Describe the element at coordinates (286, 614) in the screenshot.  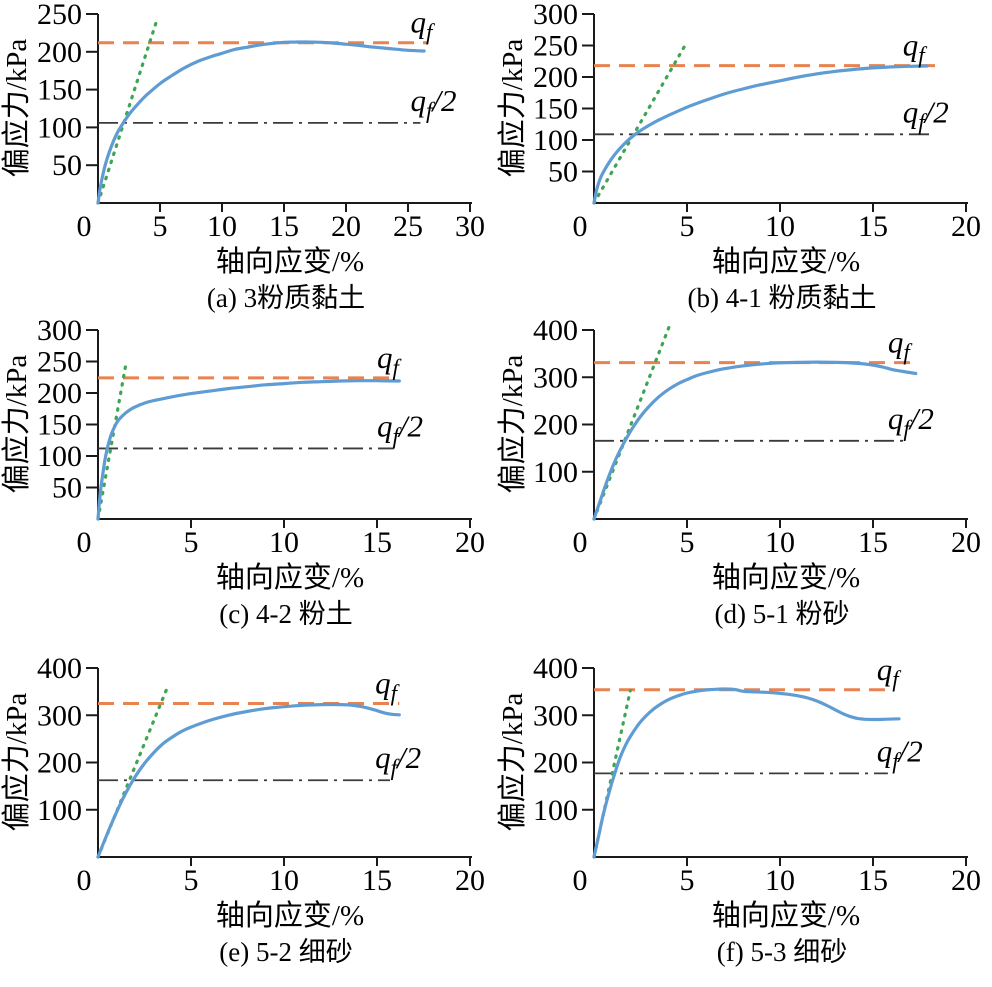
I see `panel-c-caption: (c) 4-2 粉土` at that location.